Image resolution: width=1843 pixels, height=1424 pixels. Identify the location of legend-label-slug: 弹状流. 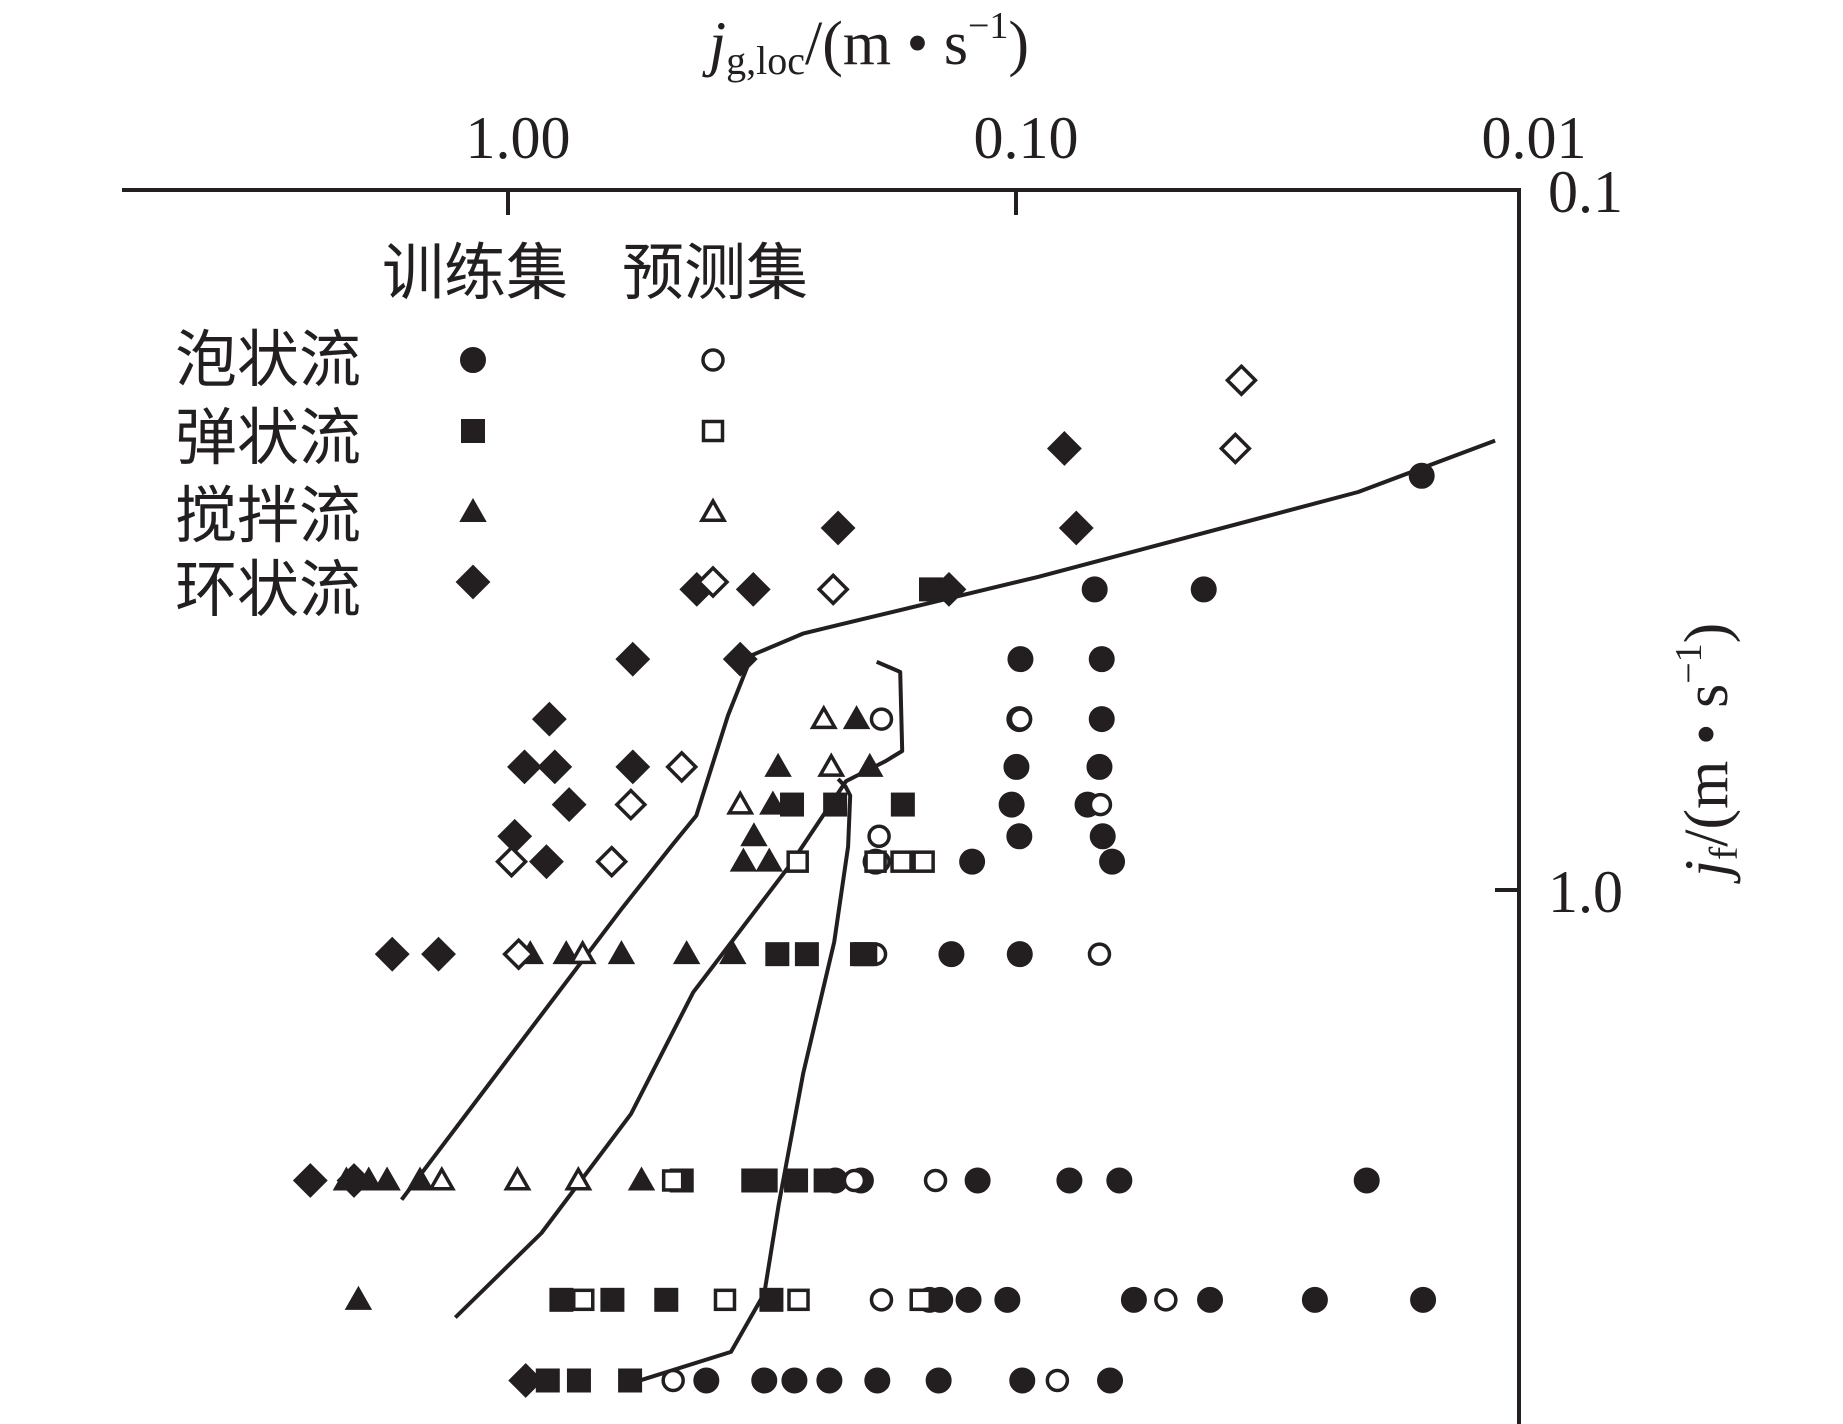
(268, 437).